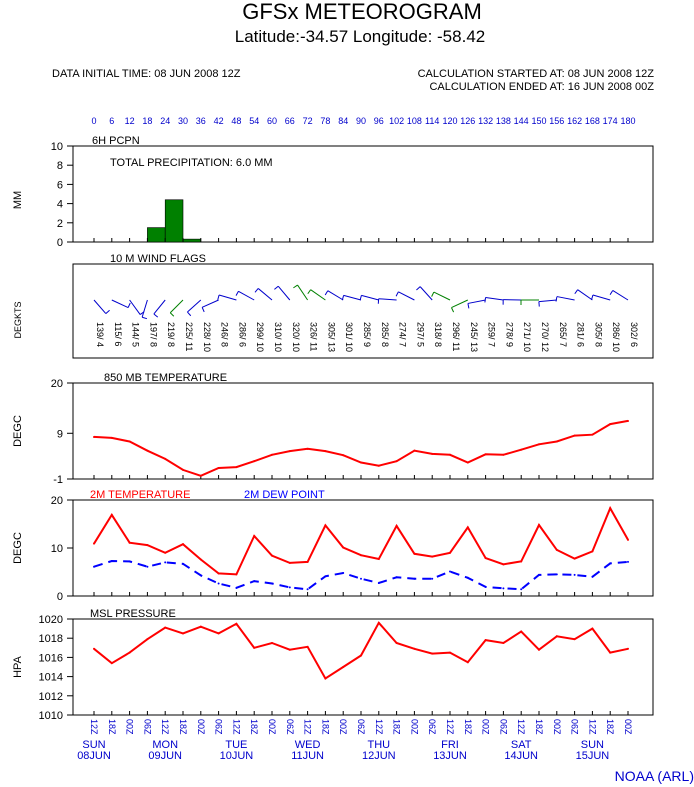 This screenshot has width=694, height=787. I want to click on chart-title: GFSx METEOROGRAM, so click(362, 12).